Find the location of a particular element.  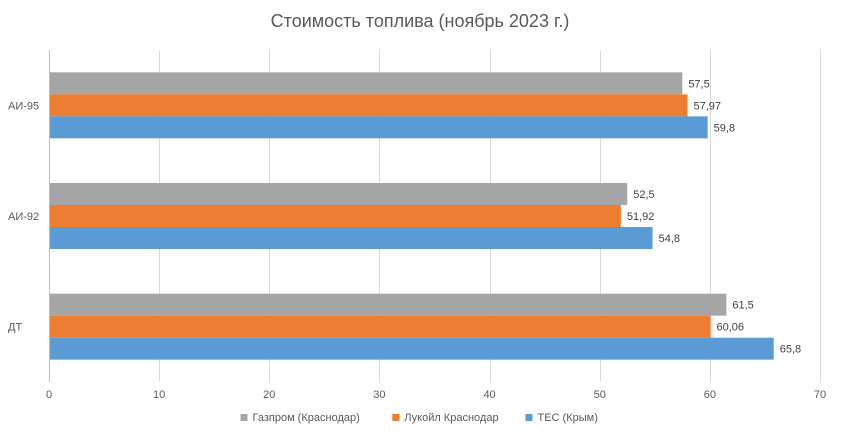

data-label: 54,8 is located at coordinates (669, 239).